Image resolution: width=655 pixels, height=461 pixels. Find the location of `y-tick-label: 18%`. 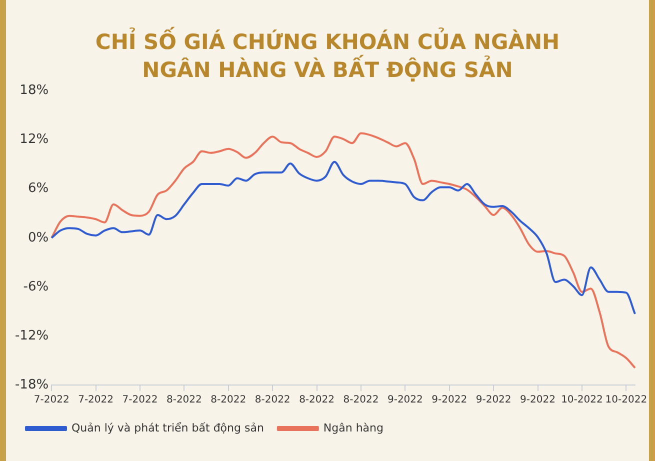

y-tick-label: 18% is located at coordinates (34, 90).